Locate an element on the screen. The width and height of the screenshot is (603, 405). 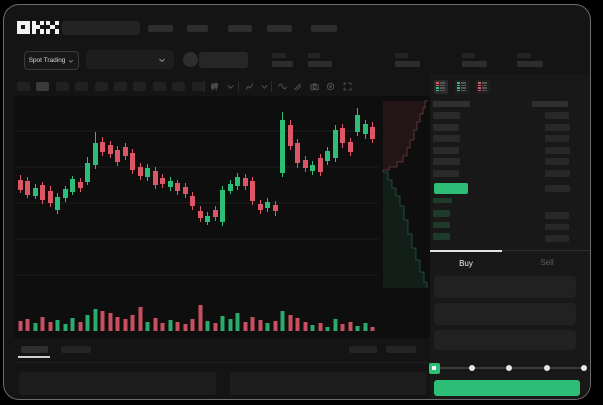
pair-selector is located at coordinates (130, 59).